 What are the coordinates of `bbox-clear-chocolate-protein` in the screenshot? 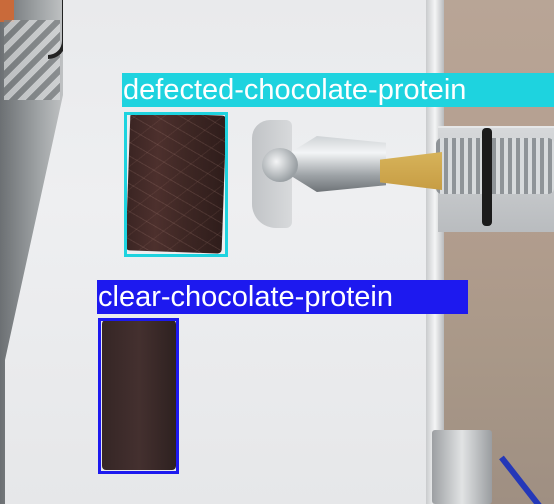 It's located at (138, 396).